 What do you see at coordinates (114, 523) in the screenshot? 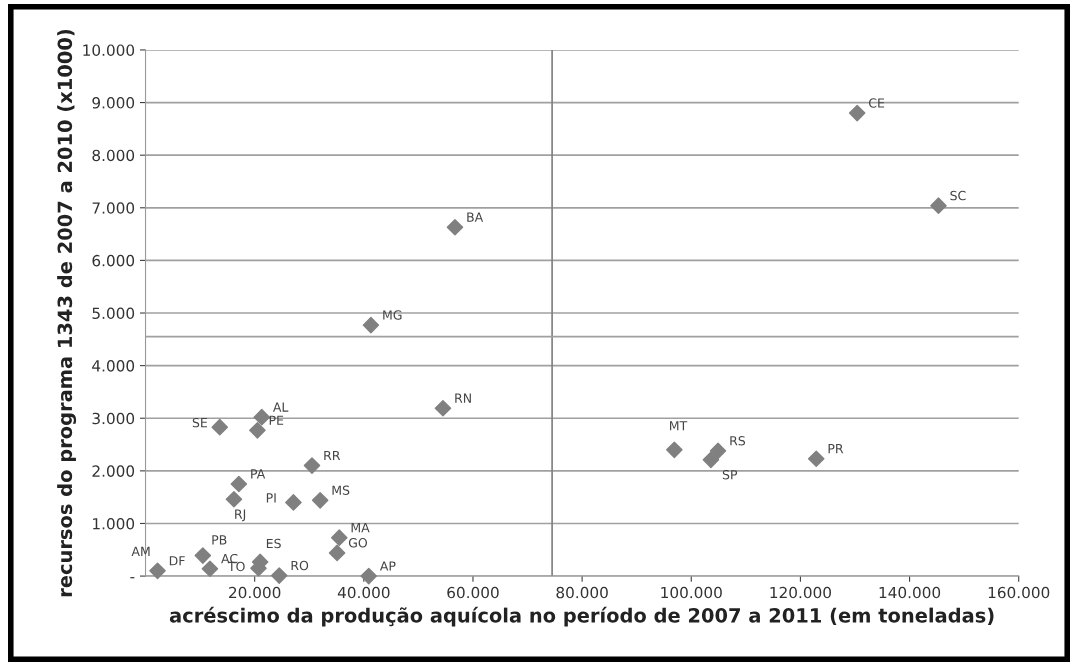
I see `y-tick-label: 1.000` at bounding box center [114, 523].